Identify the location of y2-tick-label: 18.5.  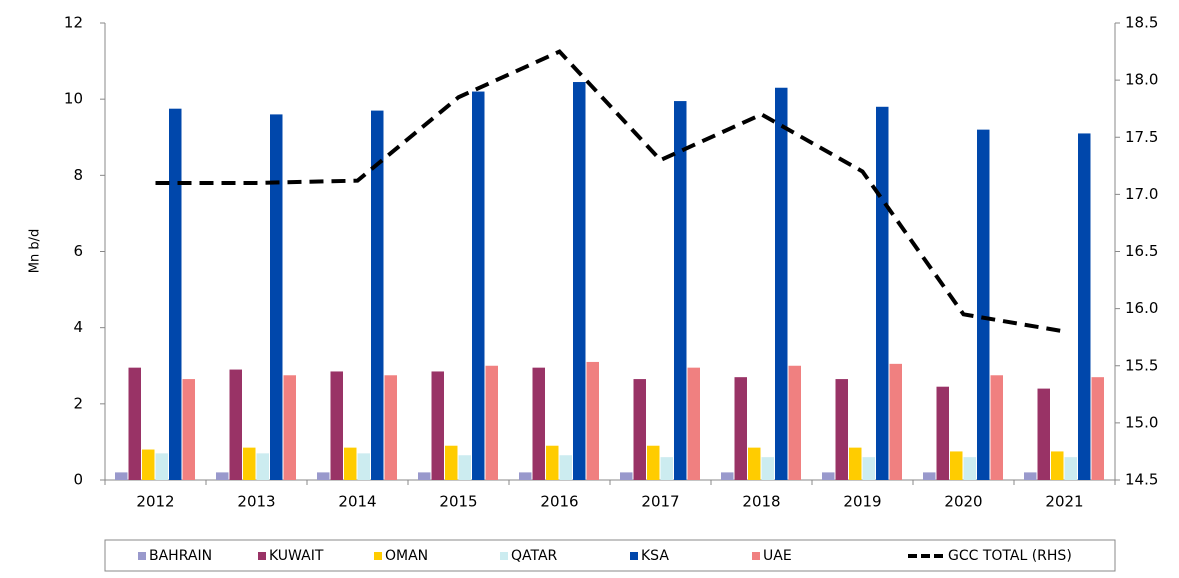
(1141, 23).